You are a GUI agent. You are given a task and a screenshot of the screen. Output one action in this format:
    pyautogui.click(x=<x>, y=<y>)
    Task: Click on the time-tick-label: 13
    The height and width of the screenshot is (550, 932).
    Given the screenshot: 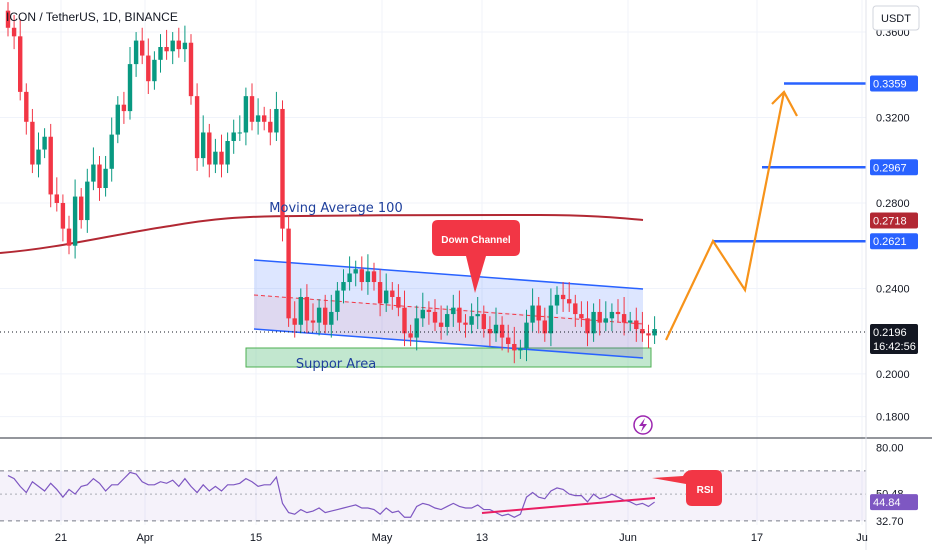 What is the action you would take?
    pyautogui.click(x=482, y=538)
    